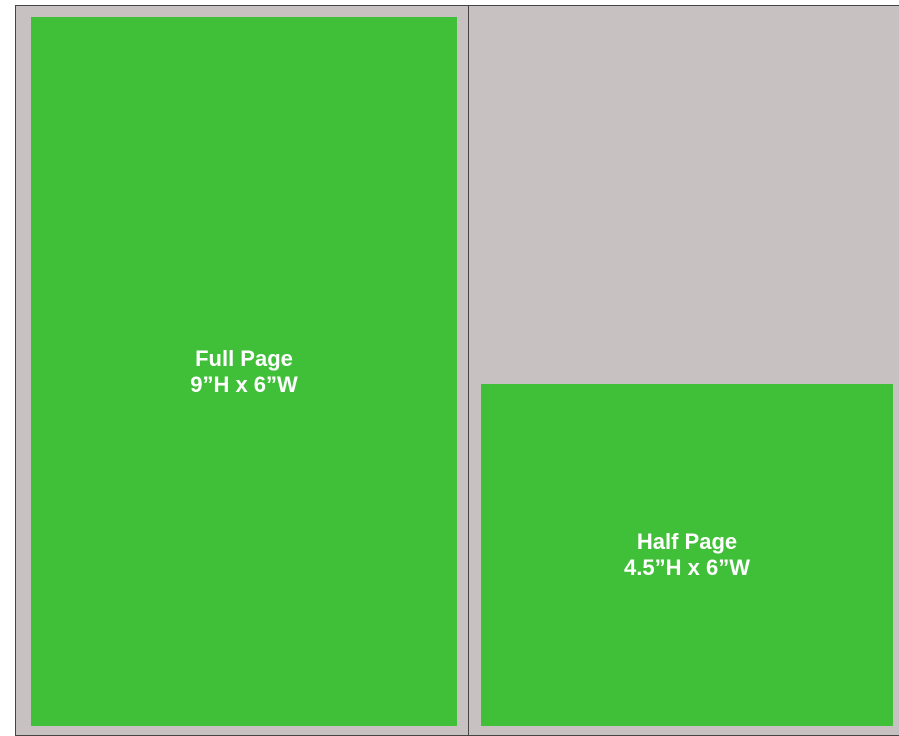 The image size is (899, 736). I want to click on ad-title: Half Page, so click(687, 541).